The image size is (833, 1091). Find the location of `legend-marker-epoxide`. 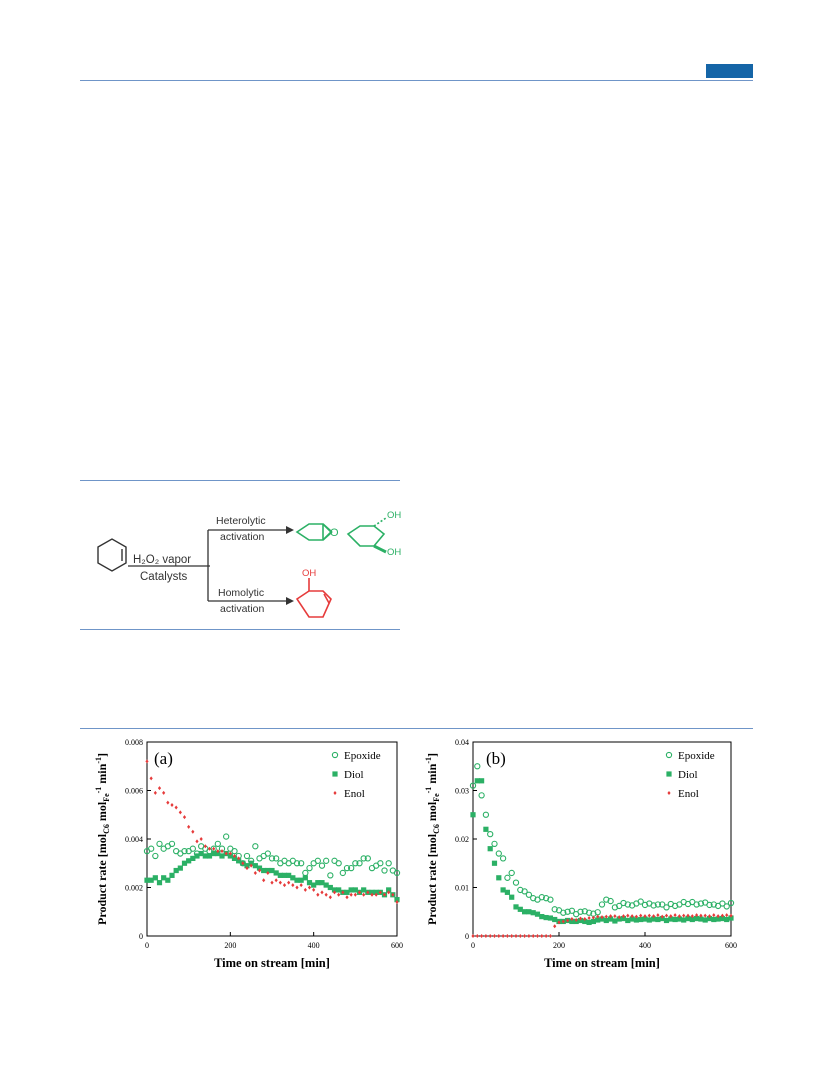

legend-marker-epoxide is located at coordinates (669, 755).